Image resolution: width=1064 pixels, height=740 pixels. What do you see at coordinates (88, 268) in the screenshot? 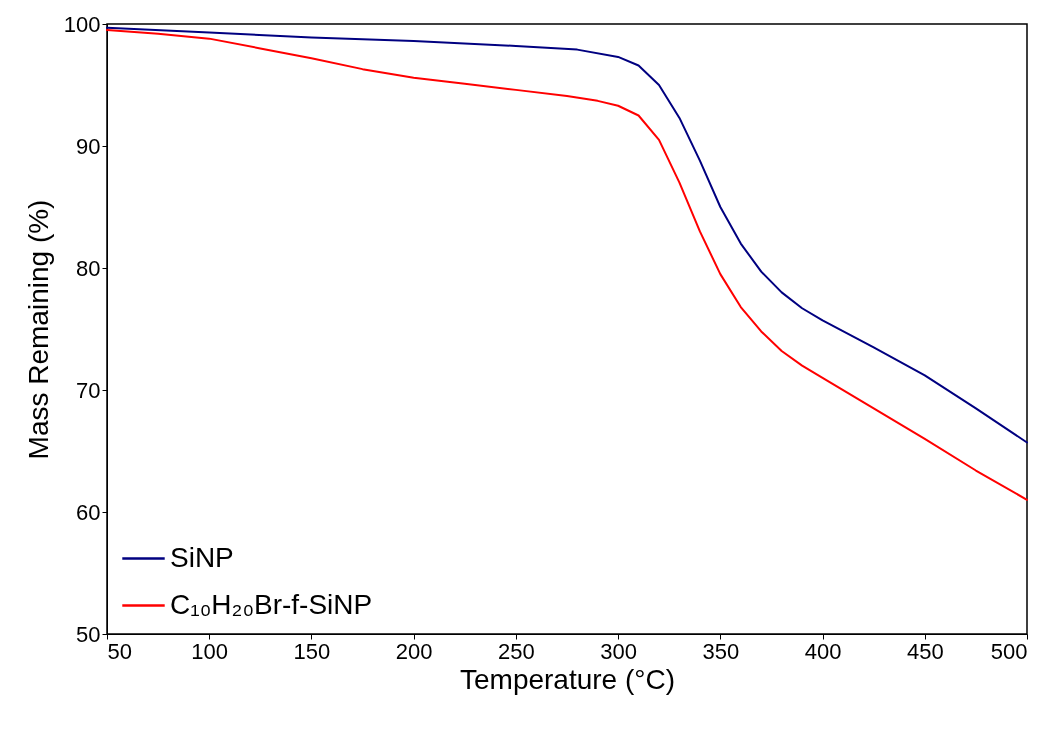
I see `y-tick-label: 80` at bounding box center [88, 268].